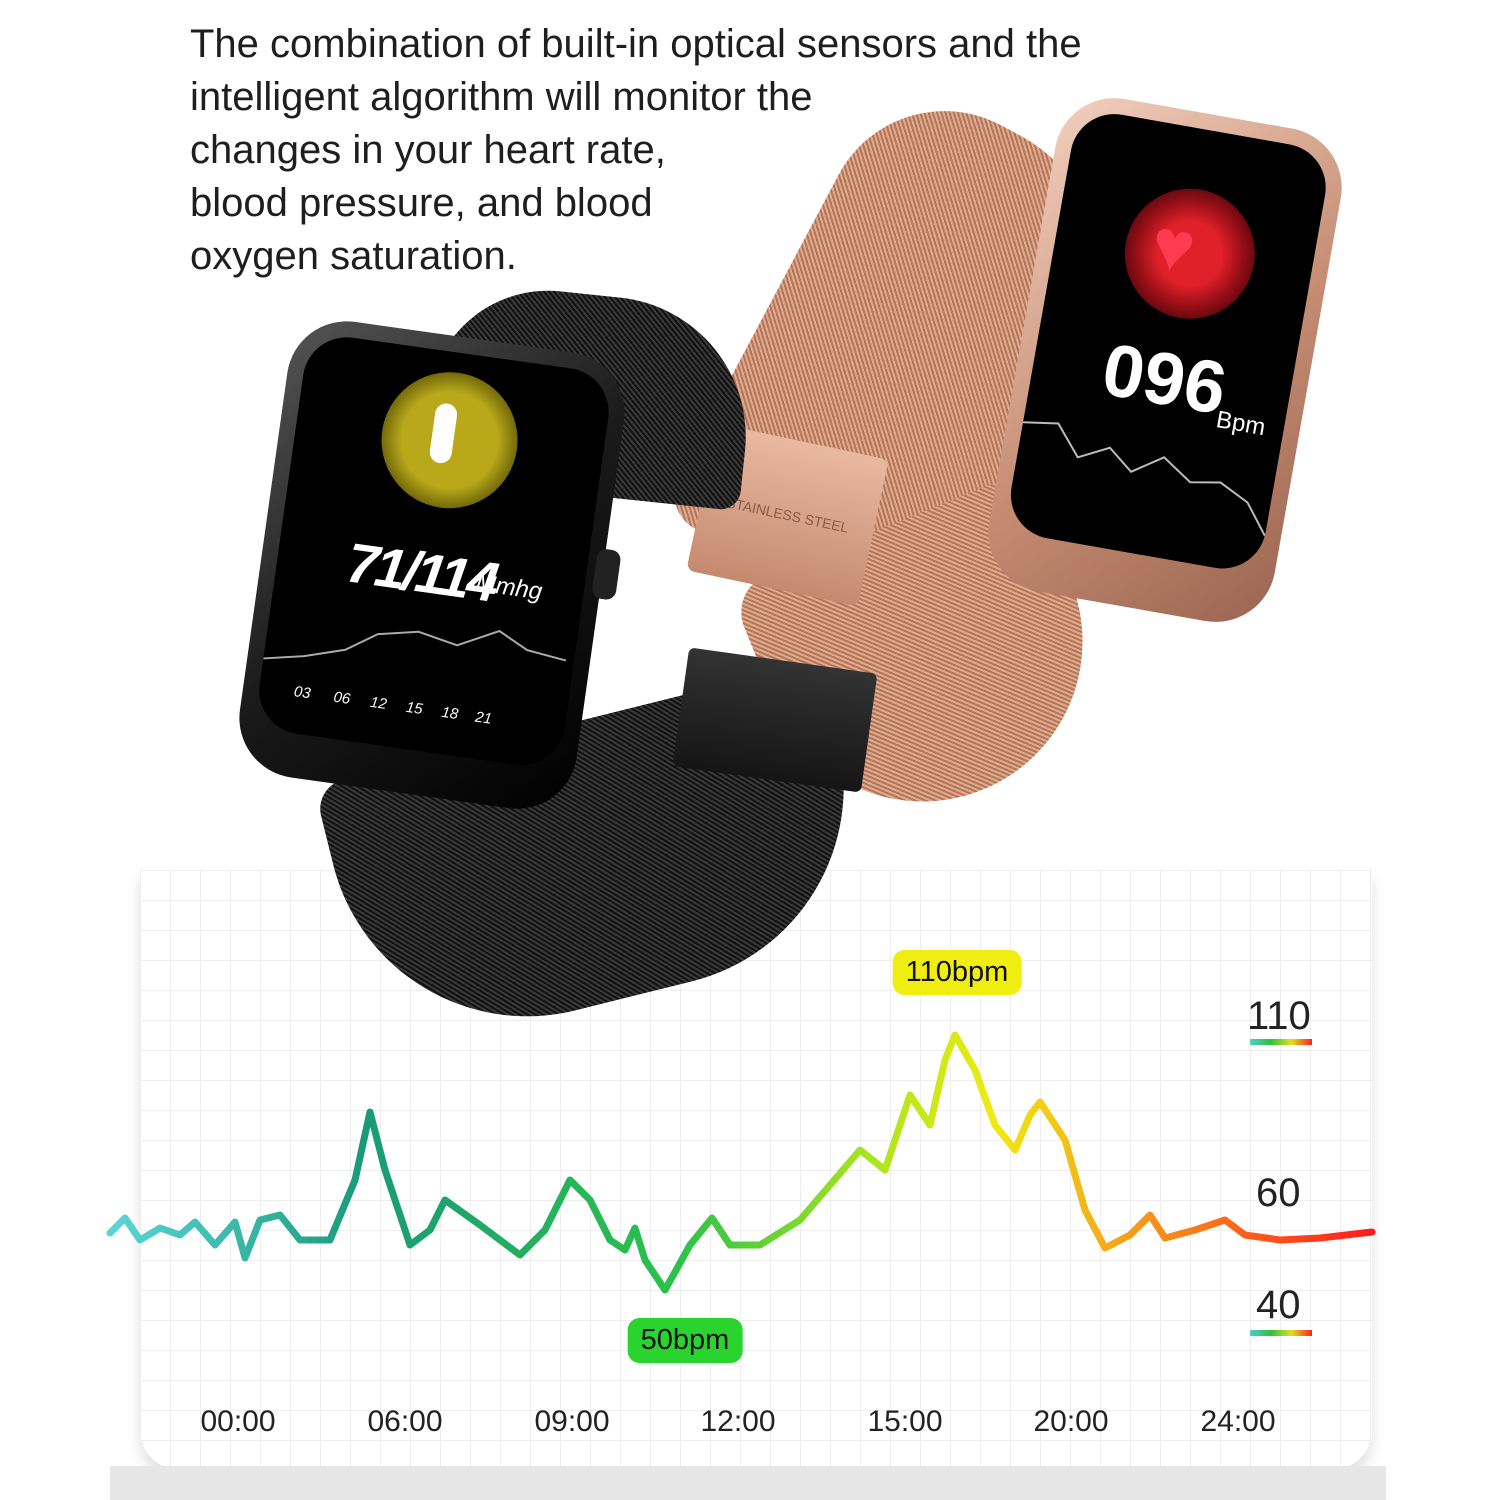 The image size is (1500, 1500). Describe the element at coordinates (685, 1340) in the screenshot. I see `min-bpm-badge: 50bpm` at that location.